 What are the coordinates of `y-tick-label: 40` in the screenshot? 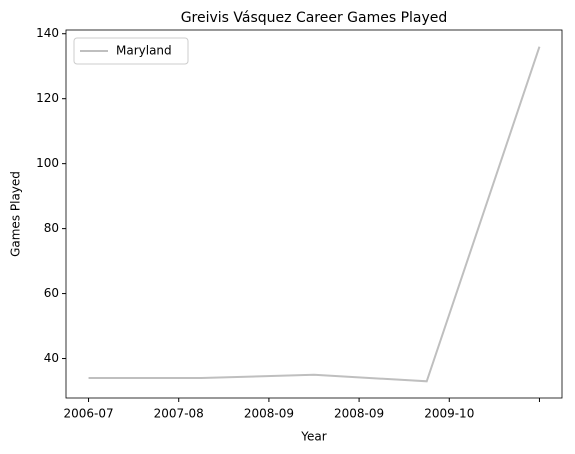 It's located at (51, 358).